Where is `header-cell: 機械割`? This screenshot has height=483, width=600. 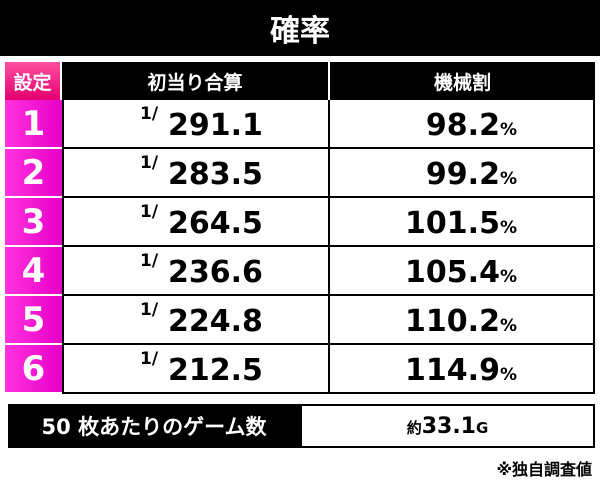 header-cell: 機械割 is located at coordinates (462, 81).